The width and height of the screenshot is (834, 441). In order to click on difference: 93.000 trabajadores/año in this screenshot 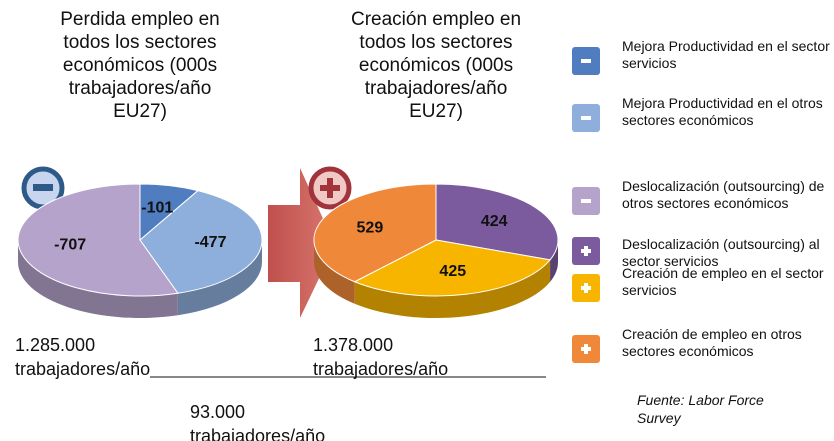, I will do `click(258, 421)`.